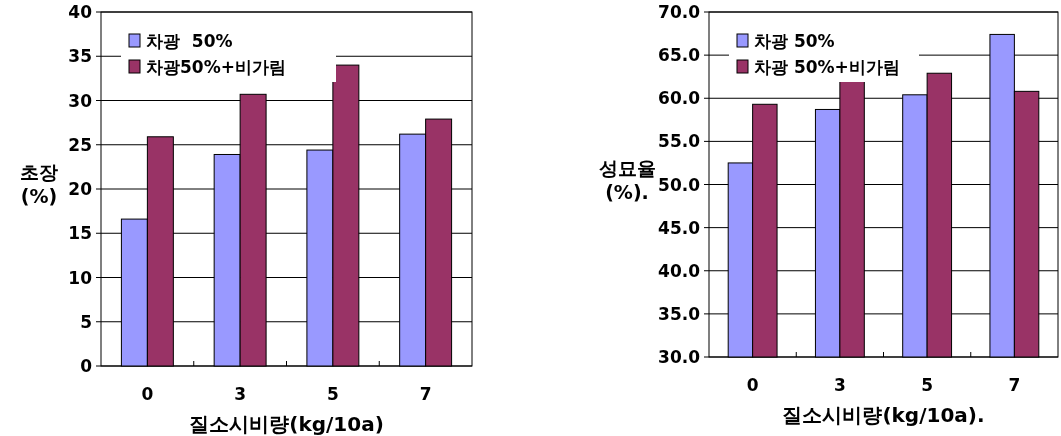 The image size is (1061, 436). What do you see at coordinates (86, 321) in the screenshot?
I see `y-tick-label: 5` at bounding box center [86, 321].